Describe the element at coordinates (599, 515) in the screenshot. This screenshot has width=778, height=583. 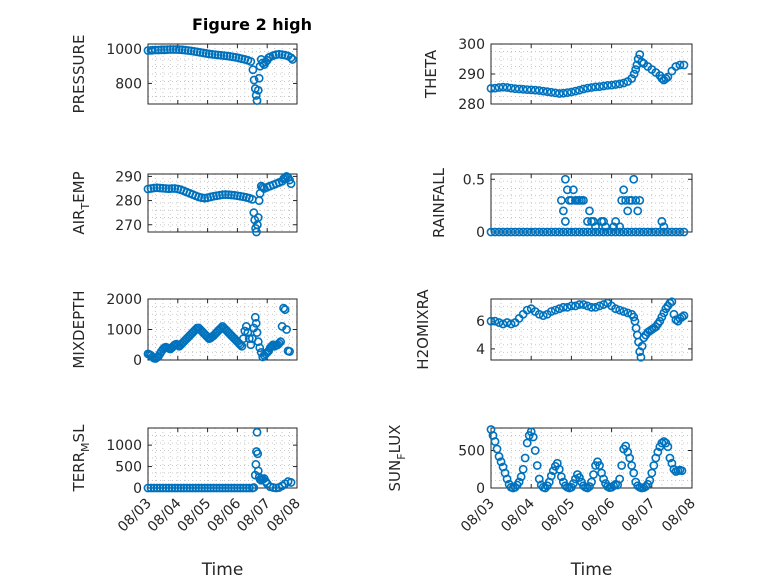
I see `x-tick-label: 08/06` at that location.